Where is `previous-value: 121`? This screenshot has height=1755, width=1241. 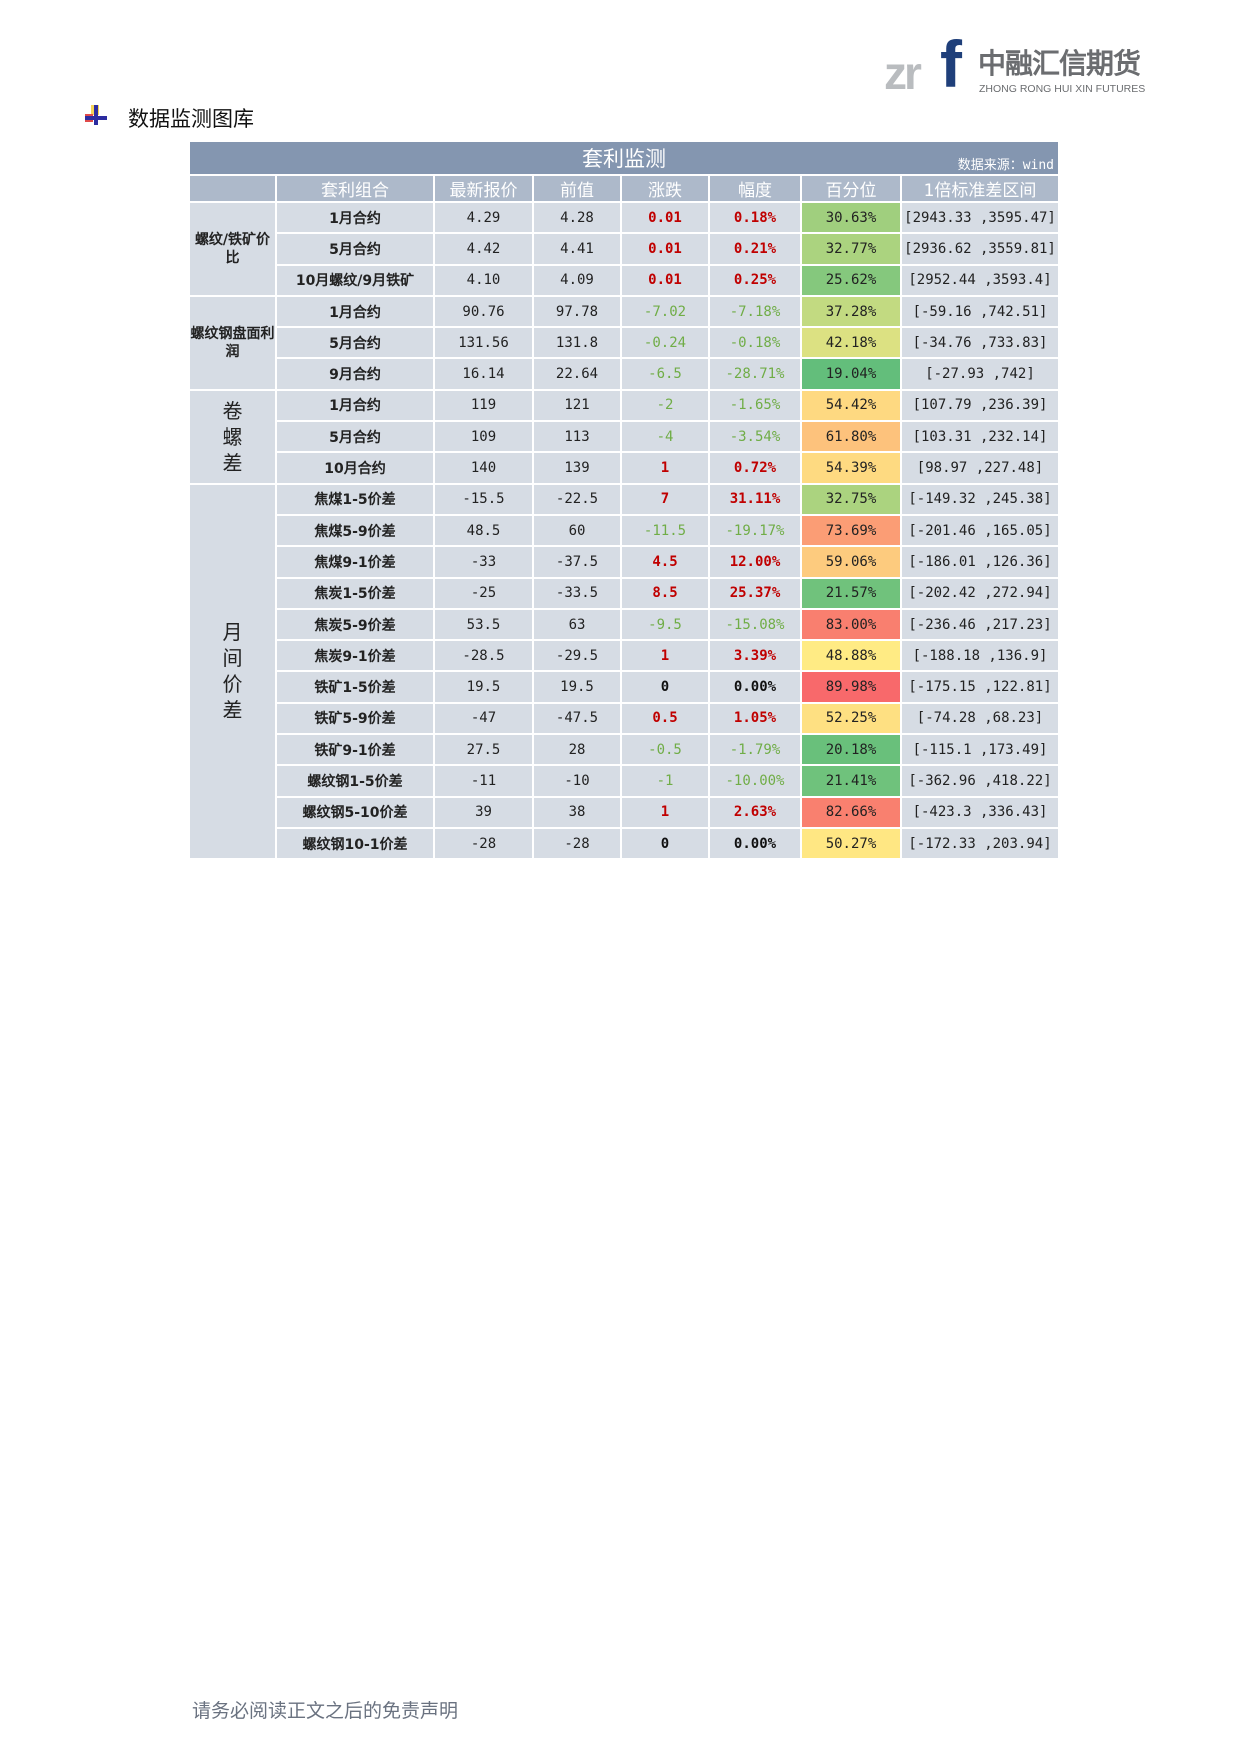 previous-value: 121 is located at coordinates (577, 405).